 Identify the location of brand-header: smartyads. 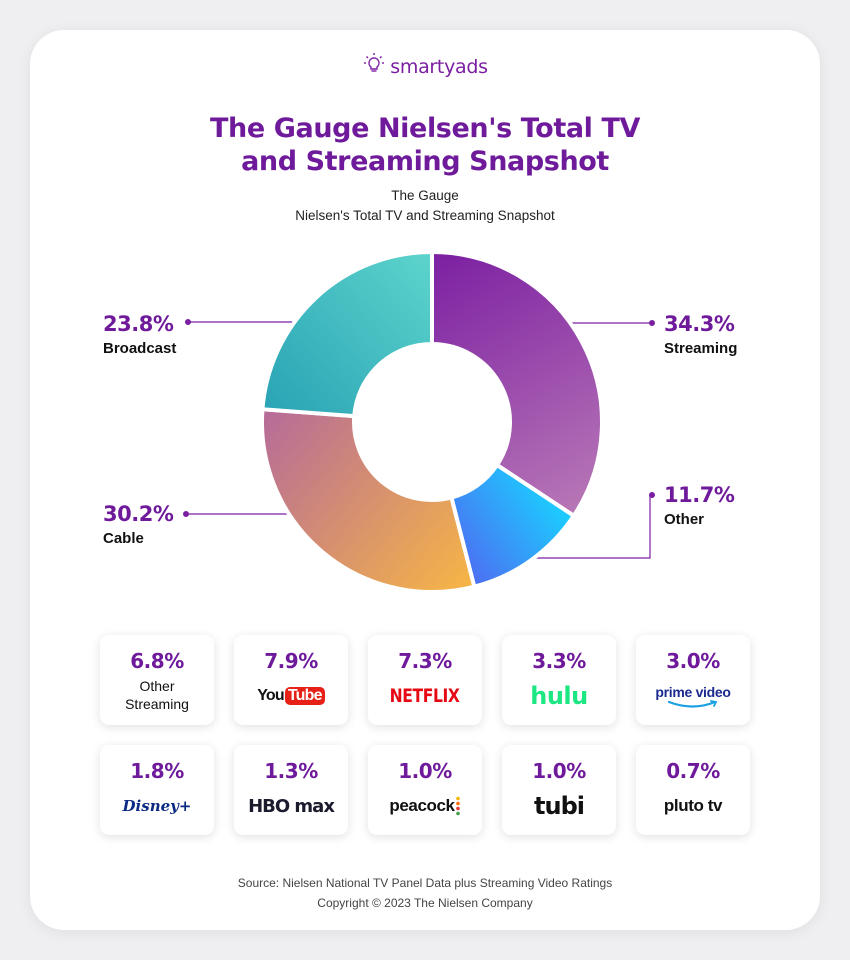
(425, 66).